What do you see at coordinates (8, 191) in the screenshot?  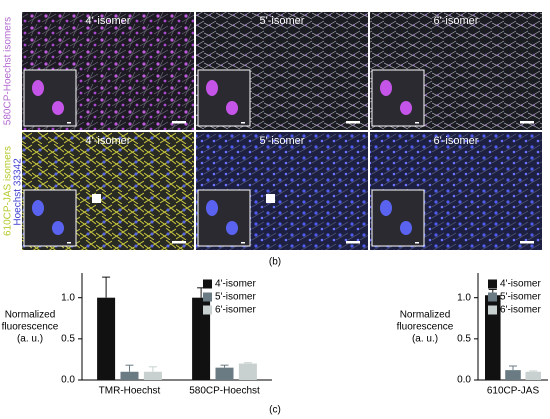 I see `row-label: 610CP-JAS isomers` at bounding box center [8, 191].